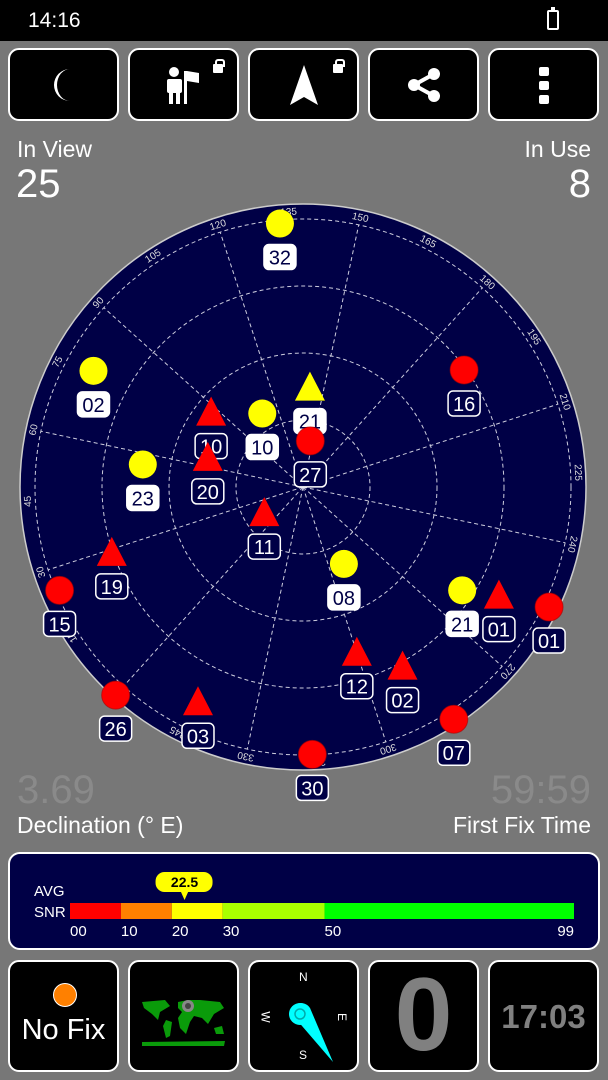 The image size is (608, 1080). What do you see at coordinates (572, 544) in the screenshot?
I see `azimuth-label: 240` at bounding box center [572, 544].